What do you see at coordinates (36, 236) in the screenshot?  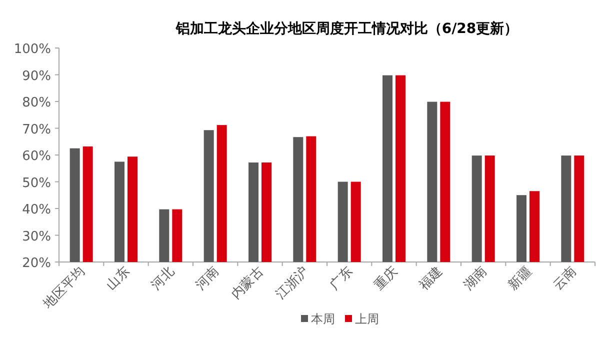 I see `y-tick-label: 30%` at bounding box center [36, 236].